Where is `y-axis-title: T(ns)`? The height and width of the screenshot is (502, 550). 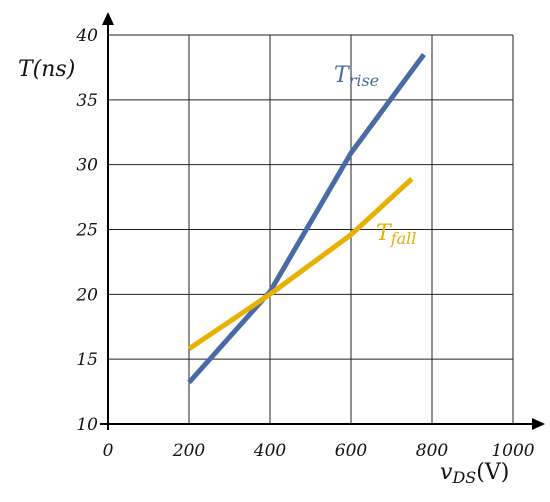
y-axis-title: T(ns) is located at coordinates (46, 69).